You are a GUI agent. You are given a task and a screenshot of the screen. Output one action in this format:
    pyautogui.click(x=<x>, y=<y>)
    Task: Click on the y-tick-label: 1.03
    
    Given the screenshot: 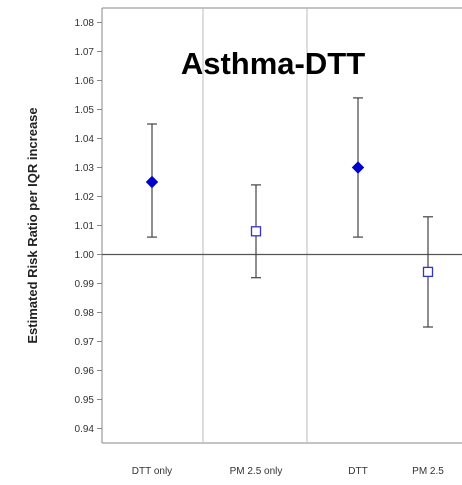 What is the action you would take?
    pyautogui.click(x=85, y=168)
    